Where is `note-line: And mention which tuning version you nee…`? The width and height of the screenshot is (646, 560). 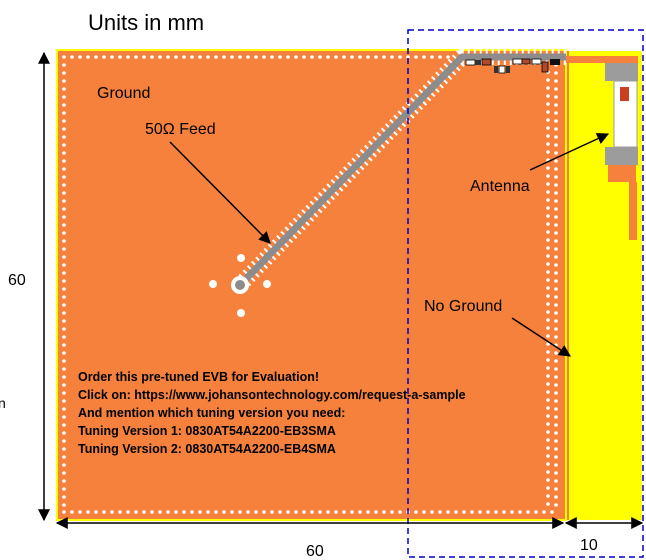 note-line: And mention which tuning version you nee… is located at coordinates (211, 413).